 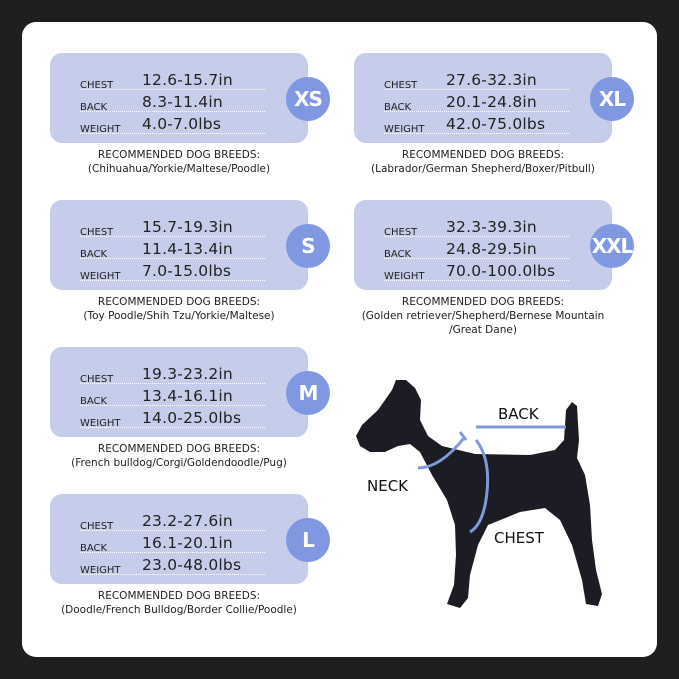 What do you see at coordinates (308, 540) in the screenshot?
I see `size-badge: L` at bounding box center [308, 540].